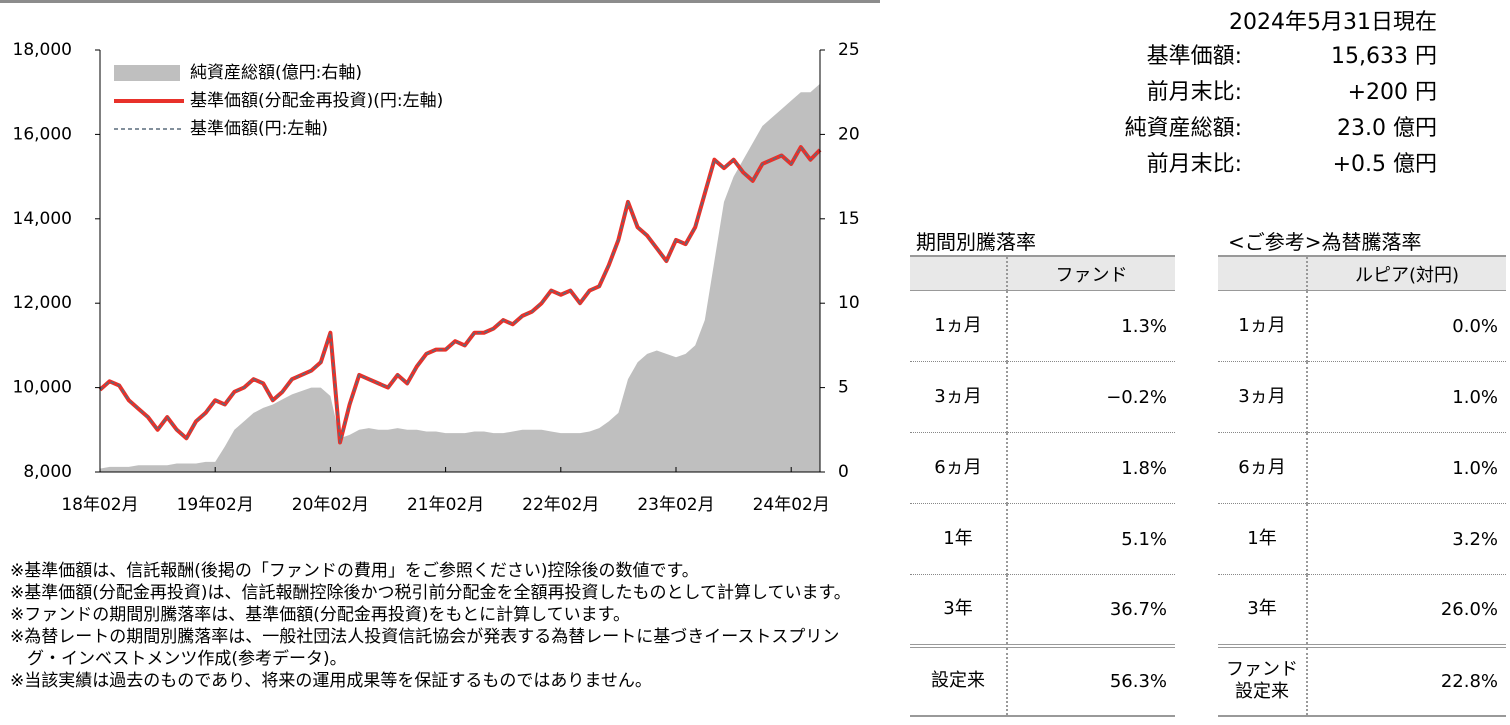 The height and width of the screenshot is (725, 1510). I want to click on table-row: 3ヵ月 1.0%, so click(1362, 397).